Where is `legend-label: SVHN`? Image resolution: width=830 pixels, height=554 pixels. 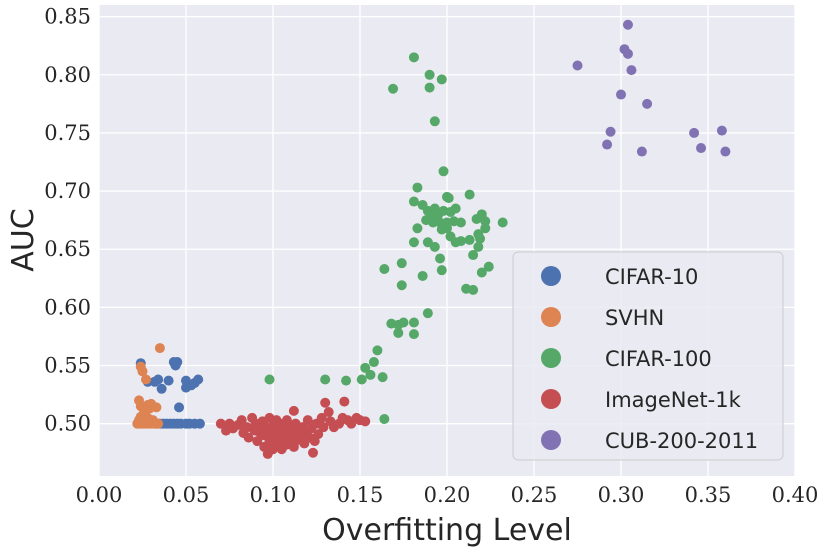
legend-label: SVHN is located at coordinates (634, 318).